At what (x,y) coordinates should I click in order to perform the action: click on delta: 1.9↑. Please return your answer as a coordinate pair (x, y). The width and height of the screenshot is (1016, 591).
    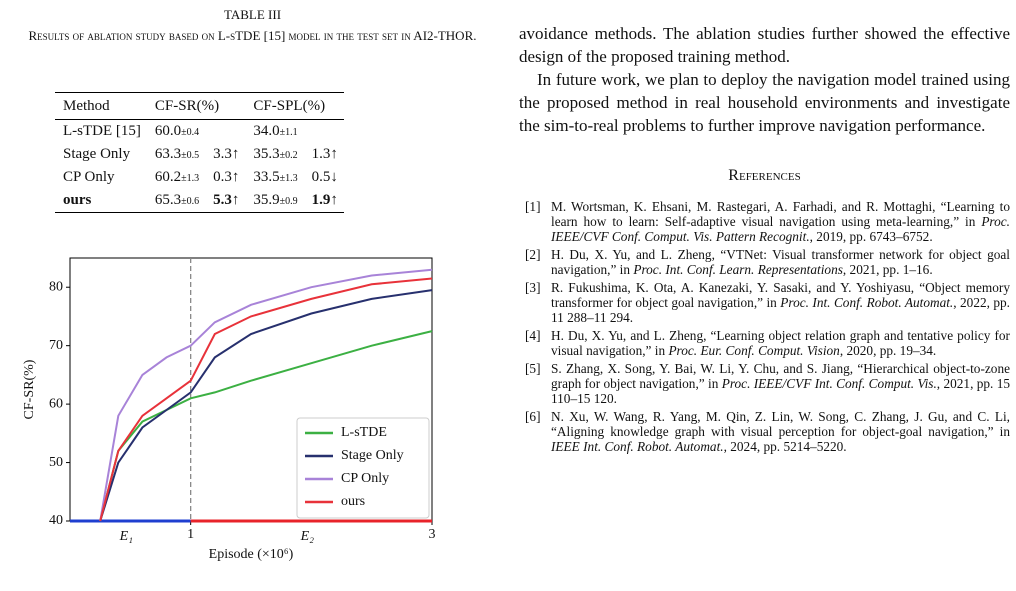
    Looking at the image, I should click on (324, 200).